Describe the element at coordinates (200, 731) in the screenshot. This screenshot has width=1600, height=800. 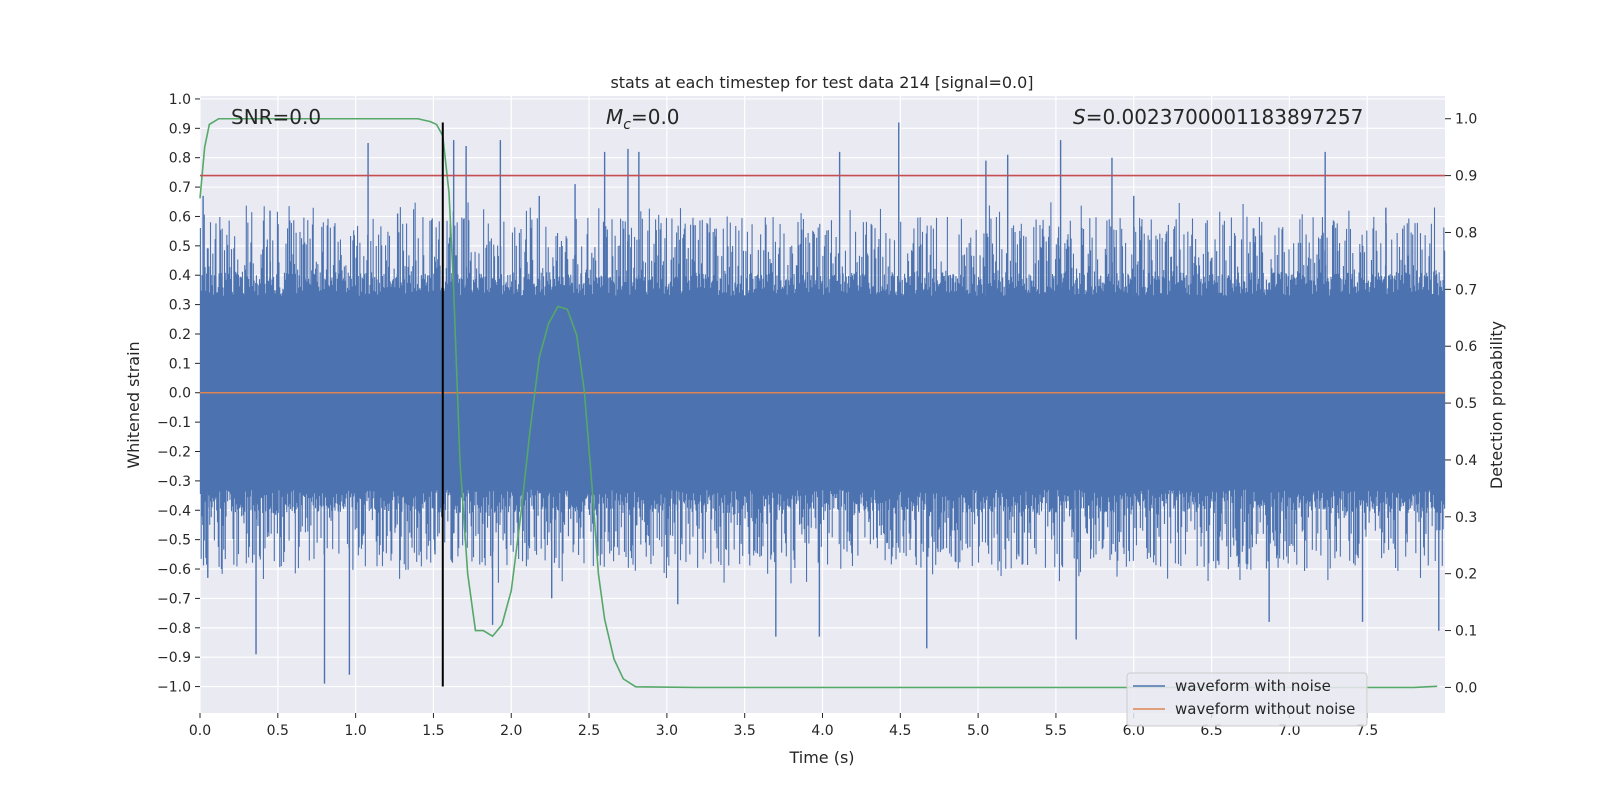
I see `x-tick-label-0: 0.0` at that location.